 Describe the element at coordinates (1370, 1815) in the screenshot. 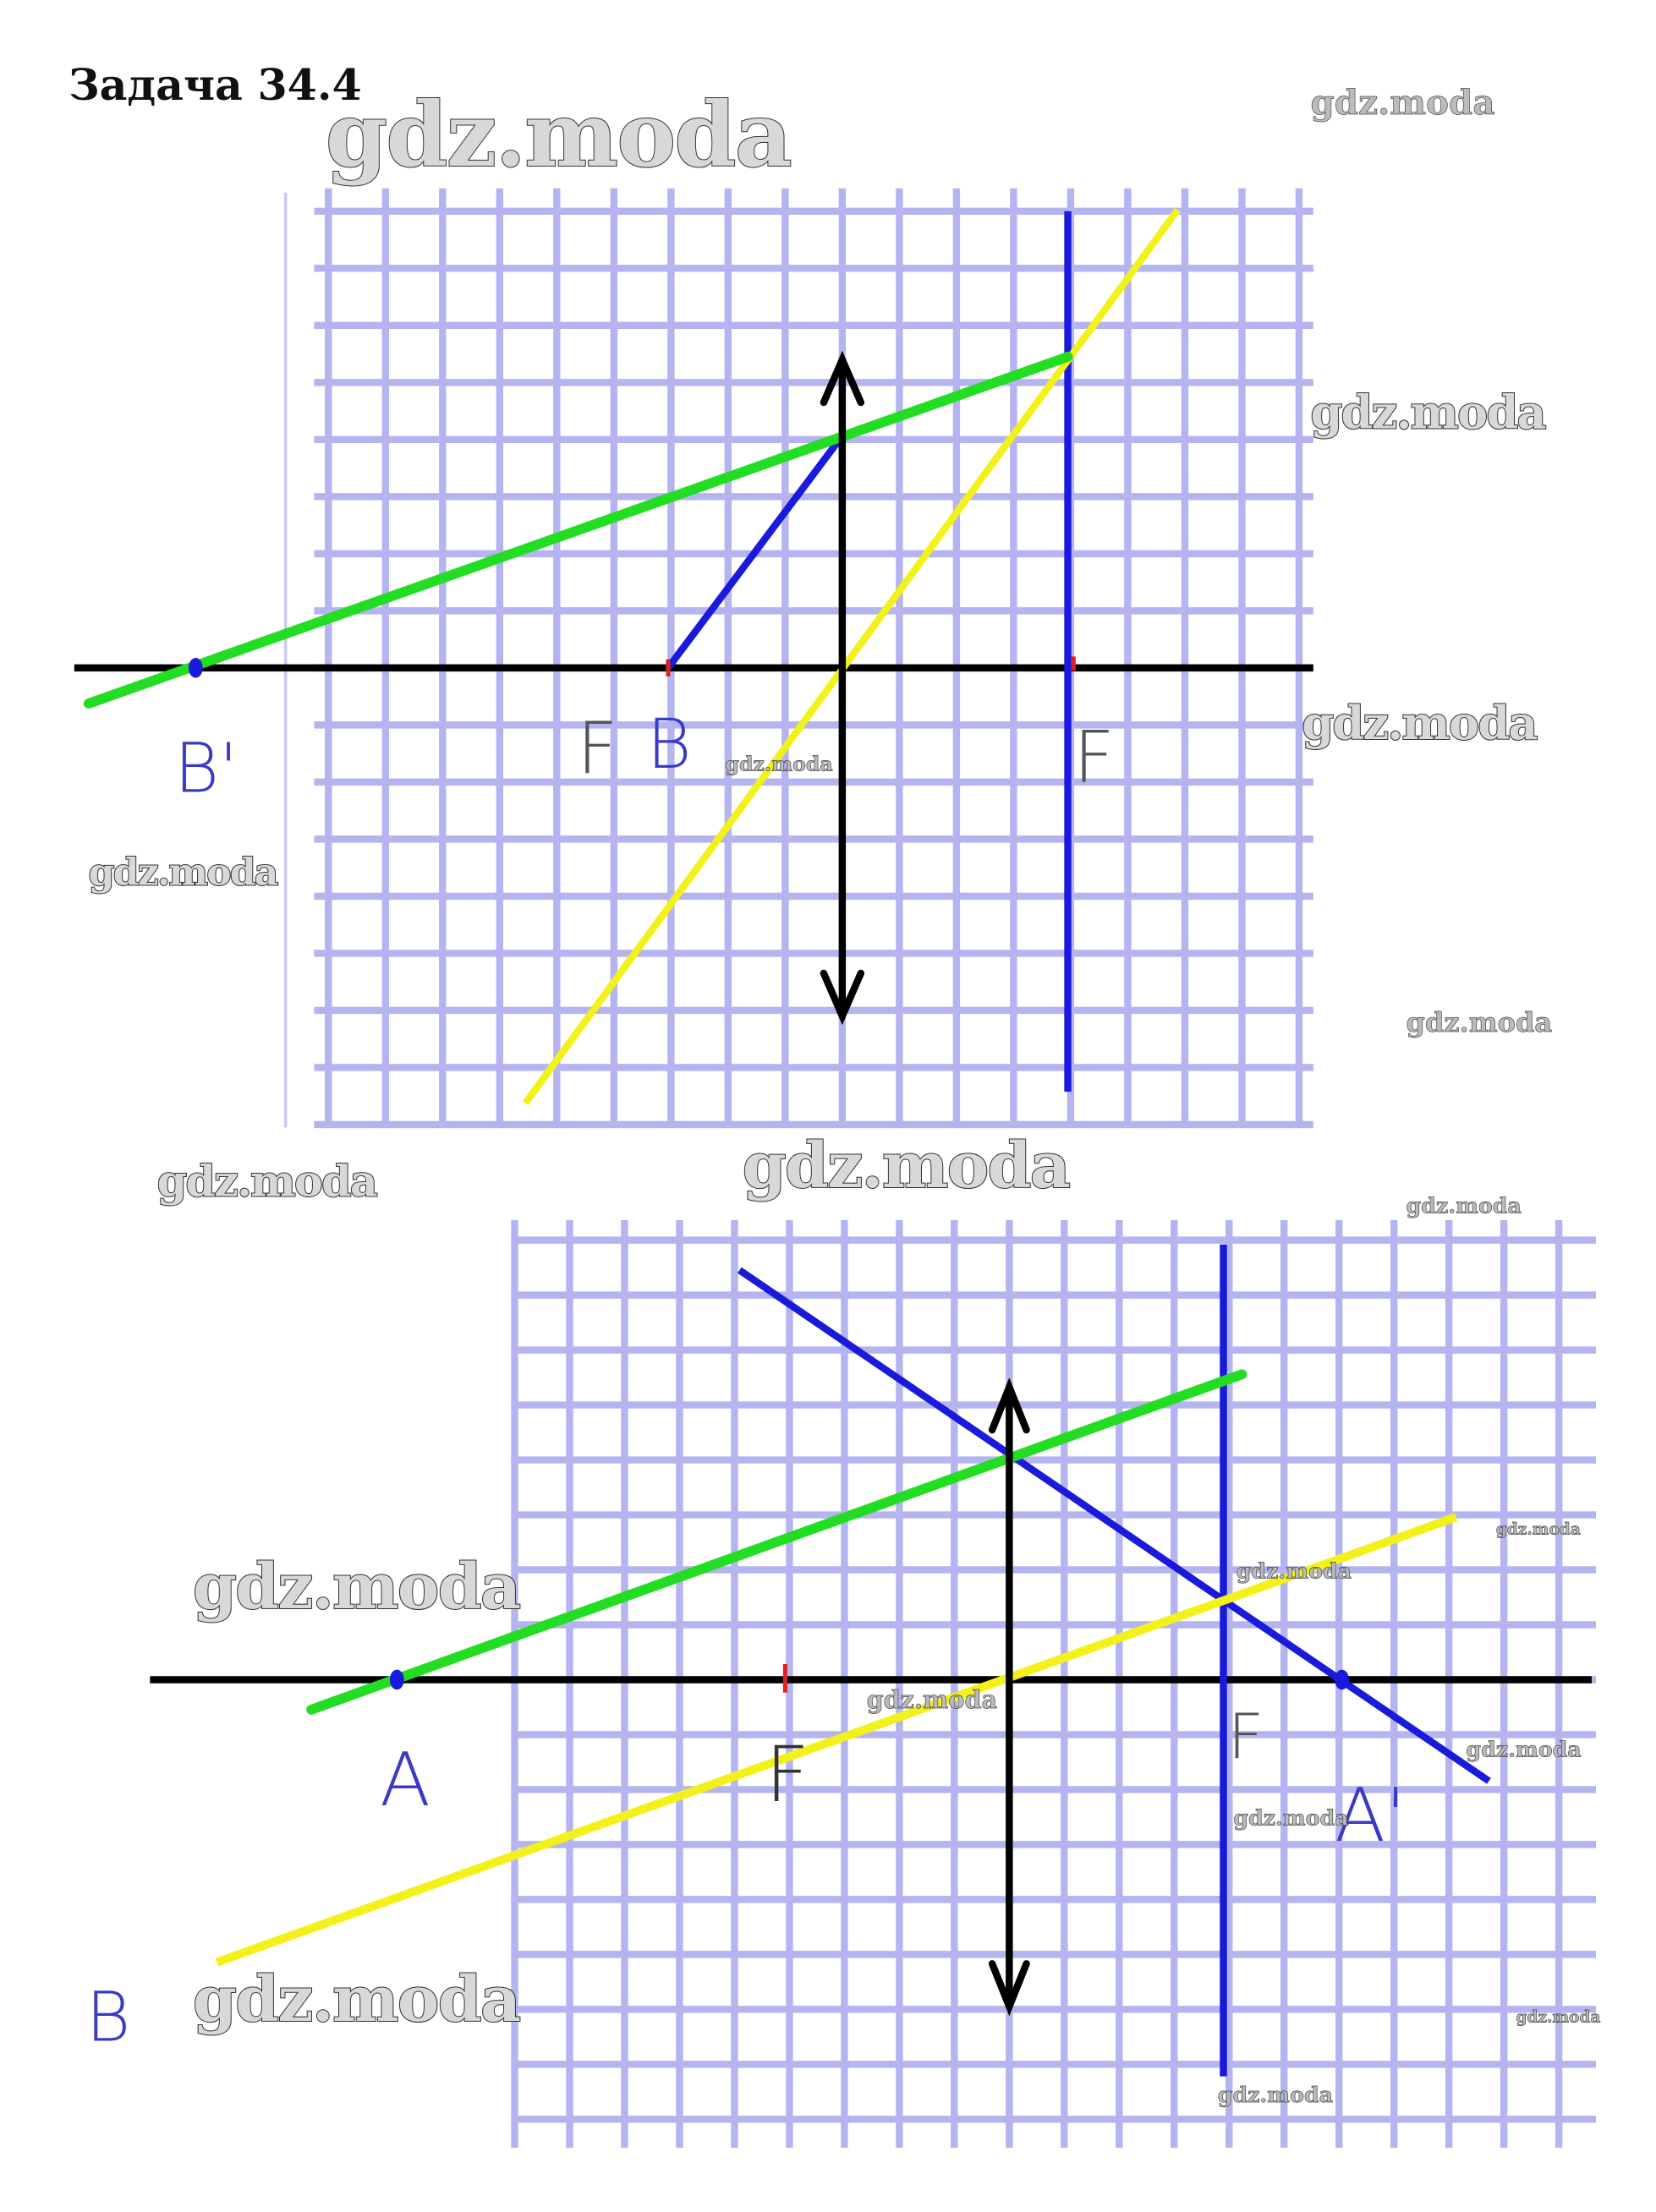

I see `label-image-point: A'` at that location.